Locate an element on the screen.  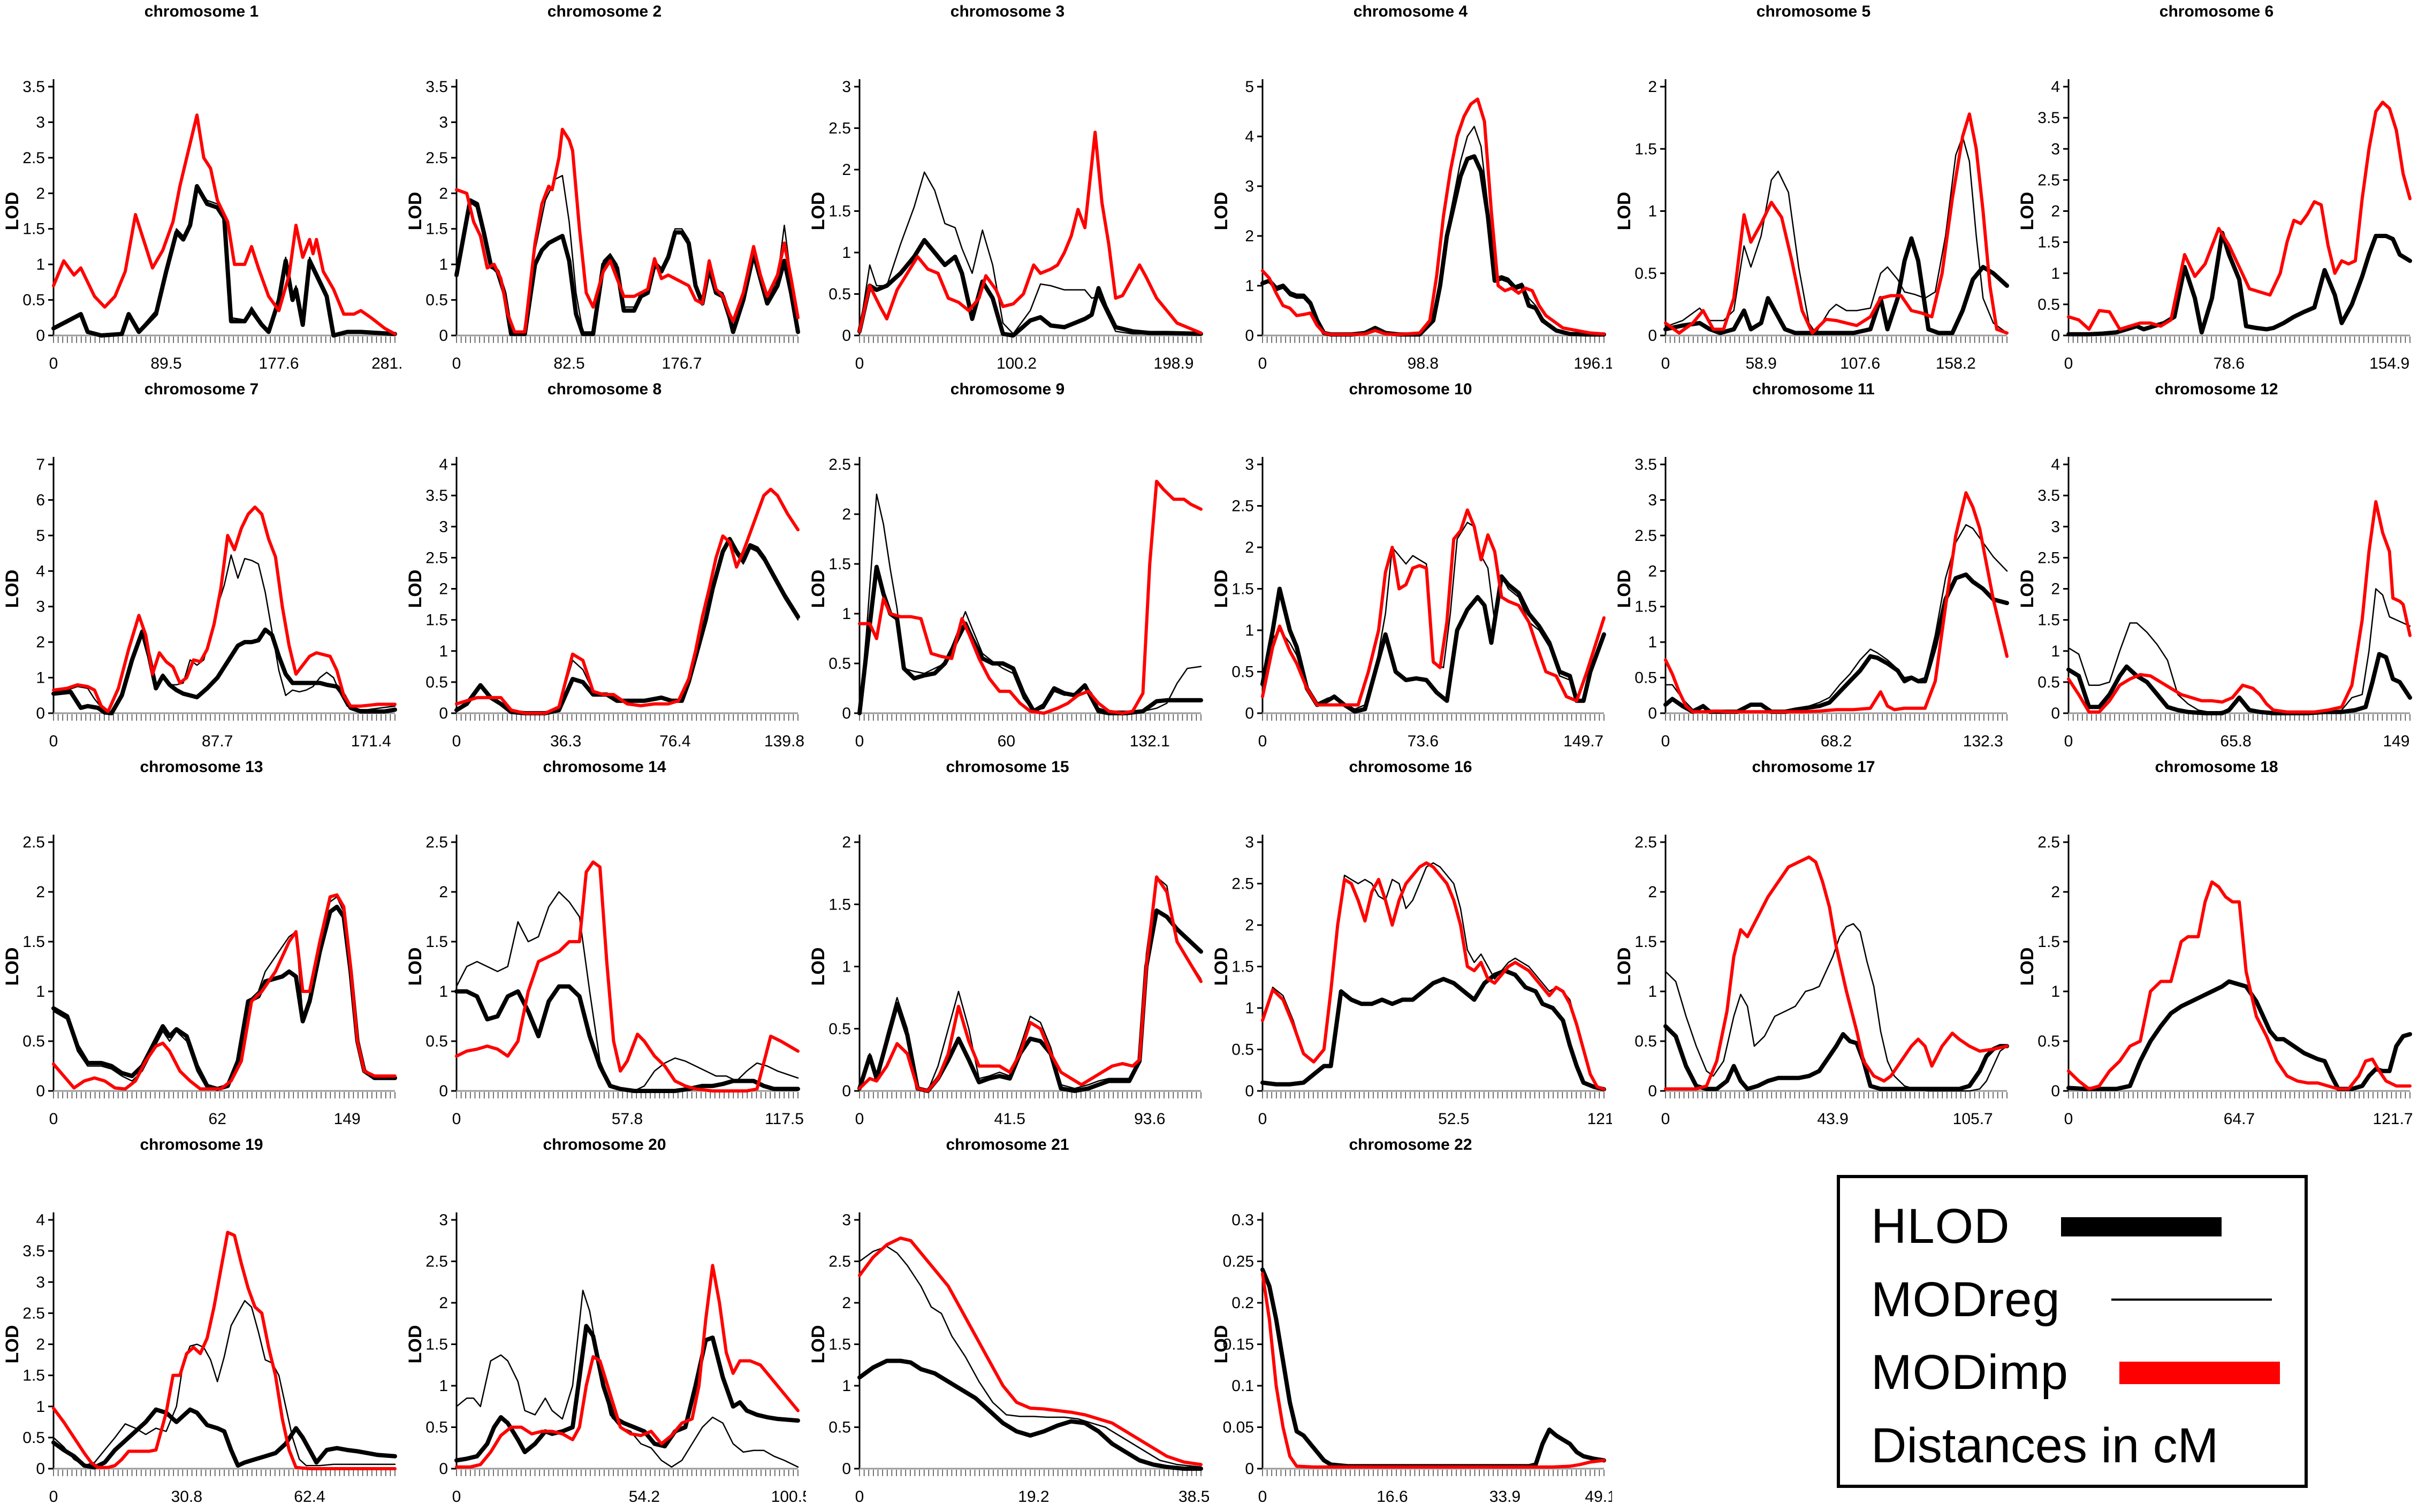
x-tick-label: 100.2 is located at coordinates (1017, 363).